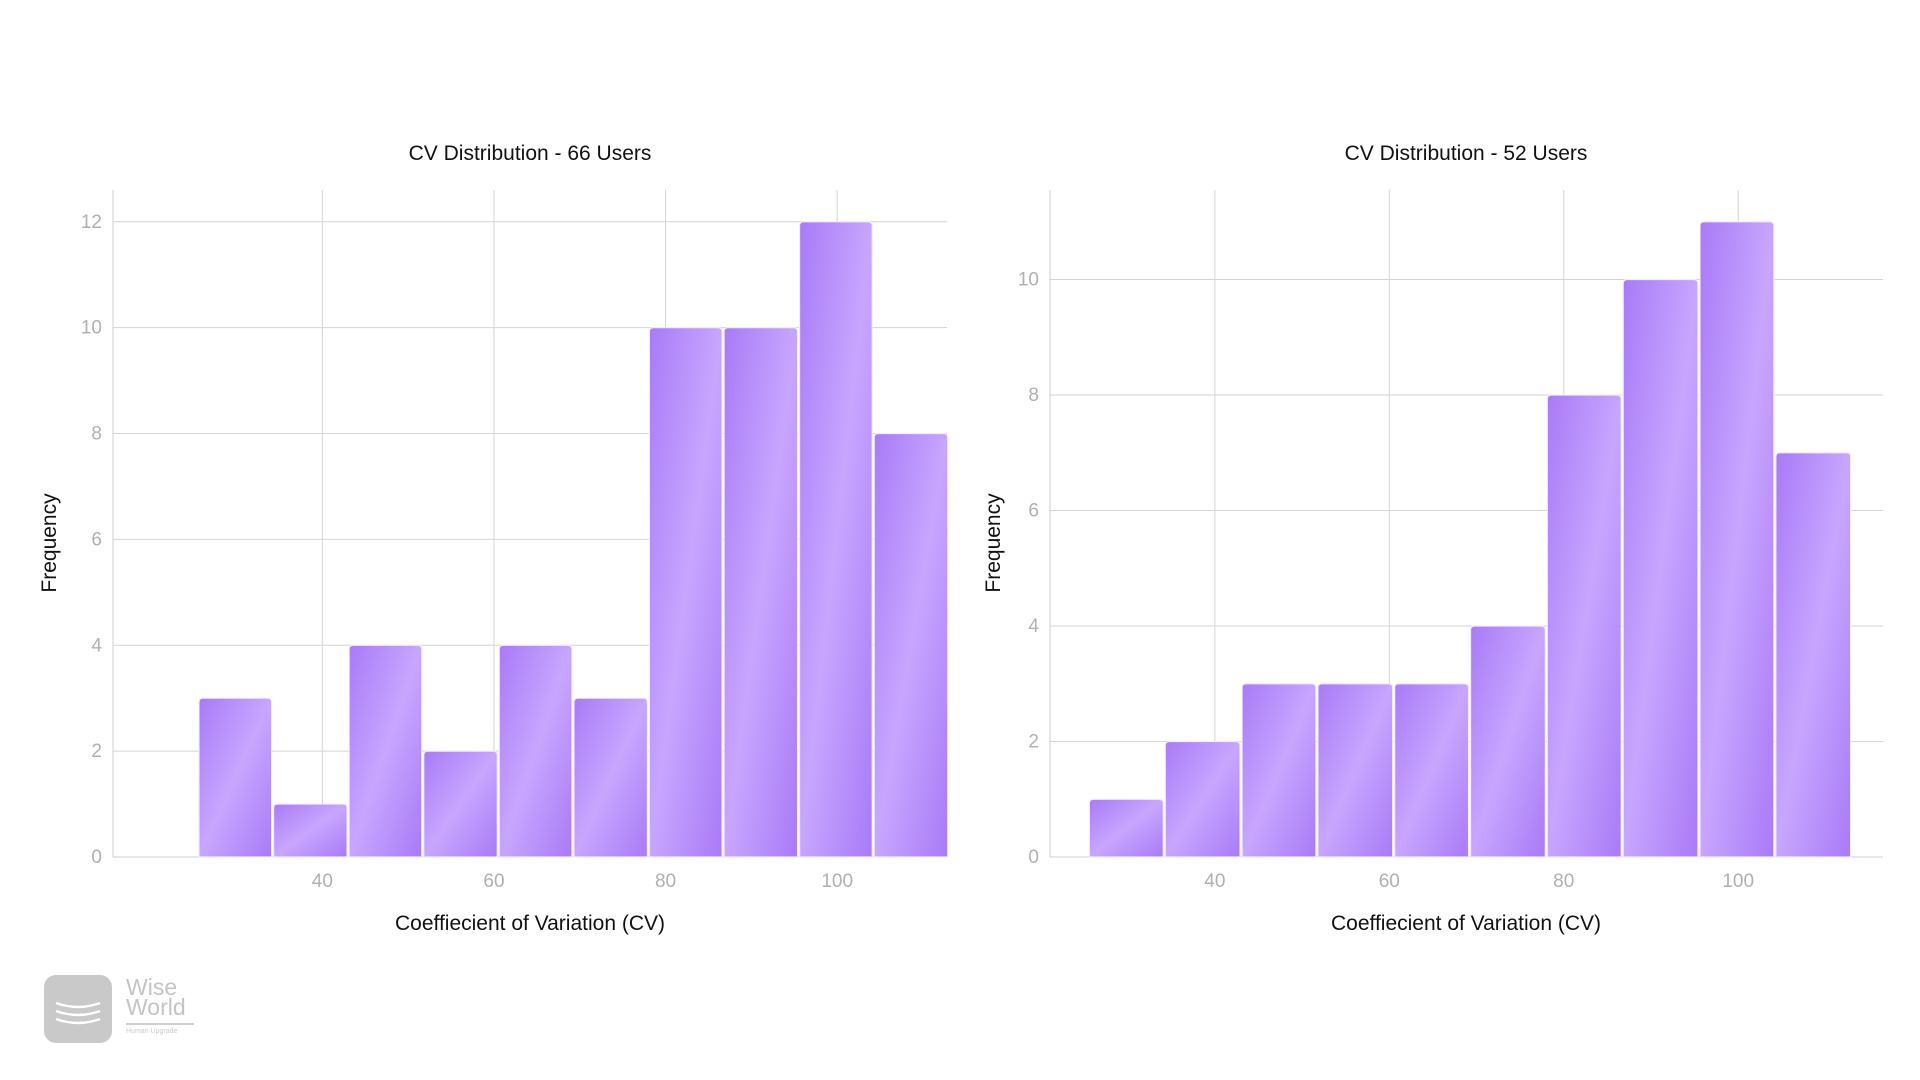 The image size is (1920, 1080). Describe the element at coordinates (124, 1011) in the screenshot. I see `wise-world-logo: Wise World Human Upgrade` at that location.